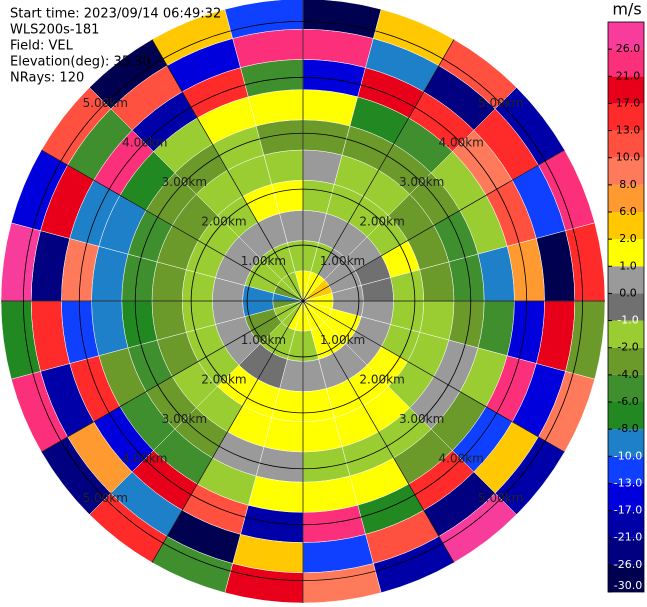 The height and width of the screenshot is (607, 647). What do you see at coordinates (627, 347) in the screenshot?
I see `colorbar-label: -2.0` at bounding box center [627, 347].